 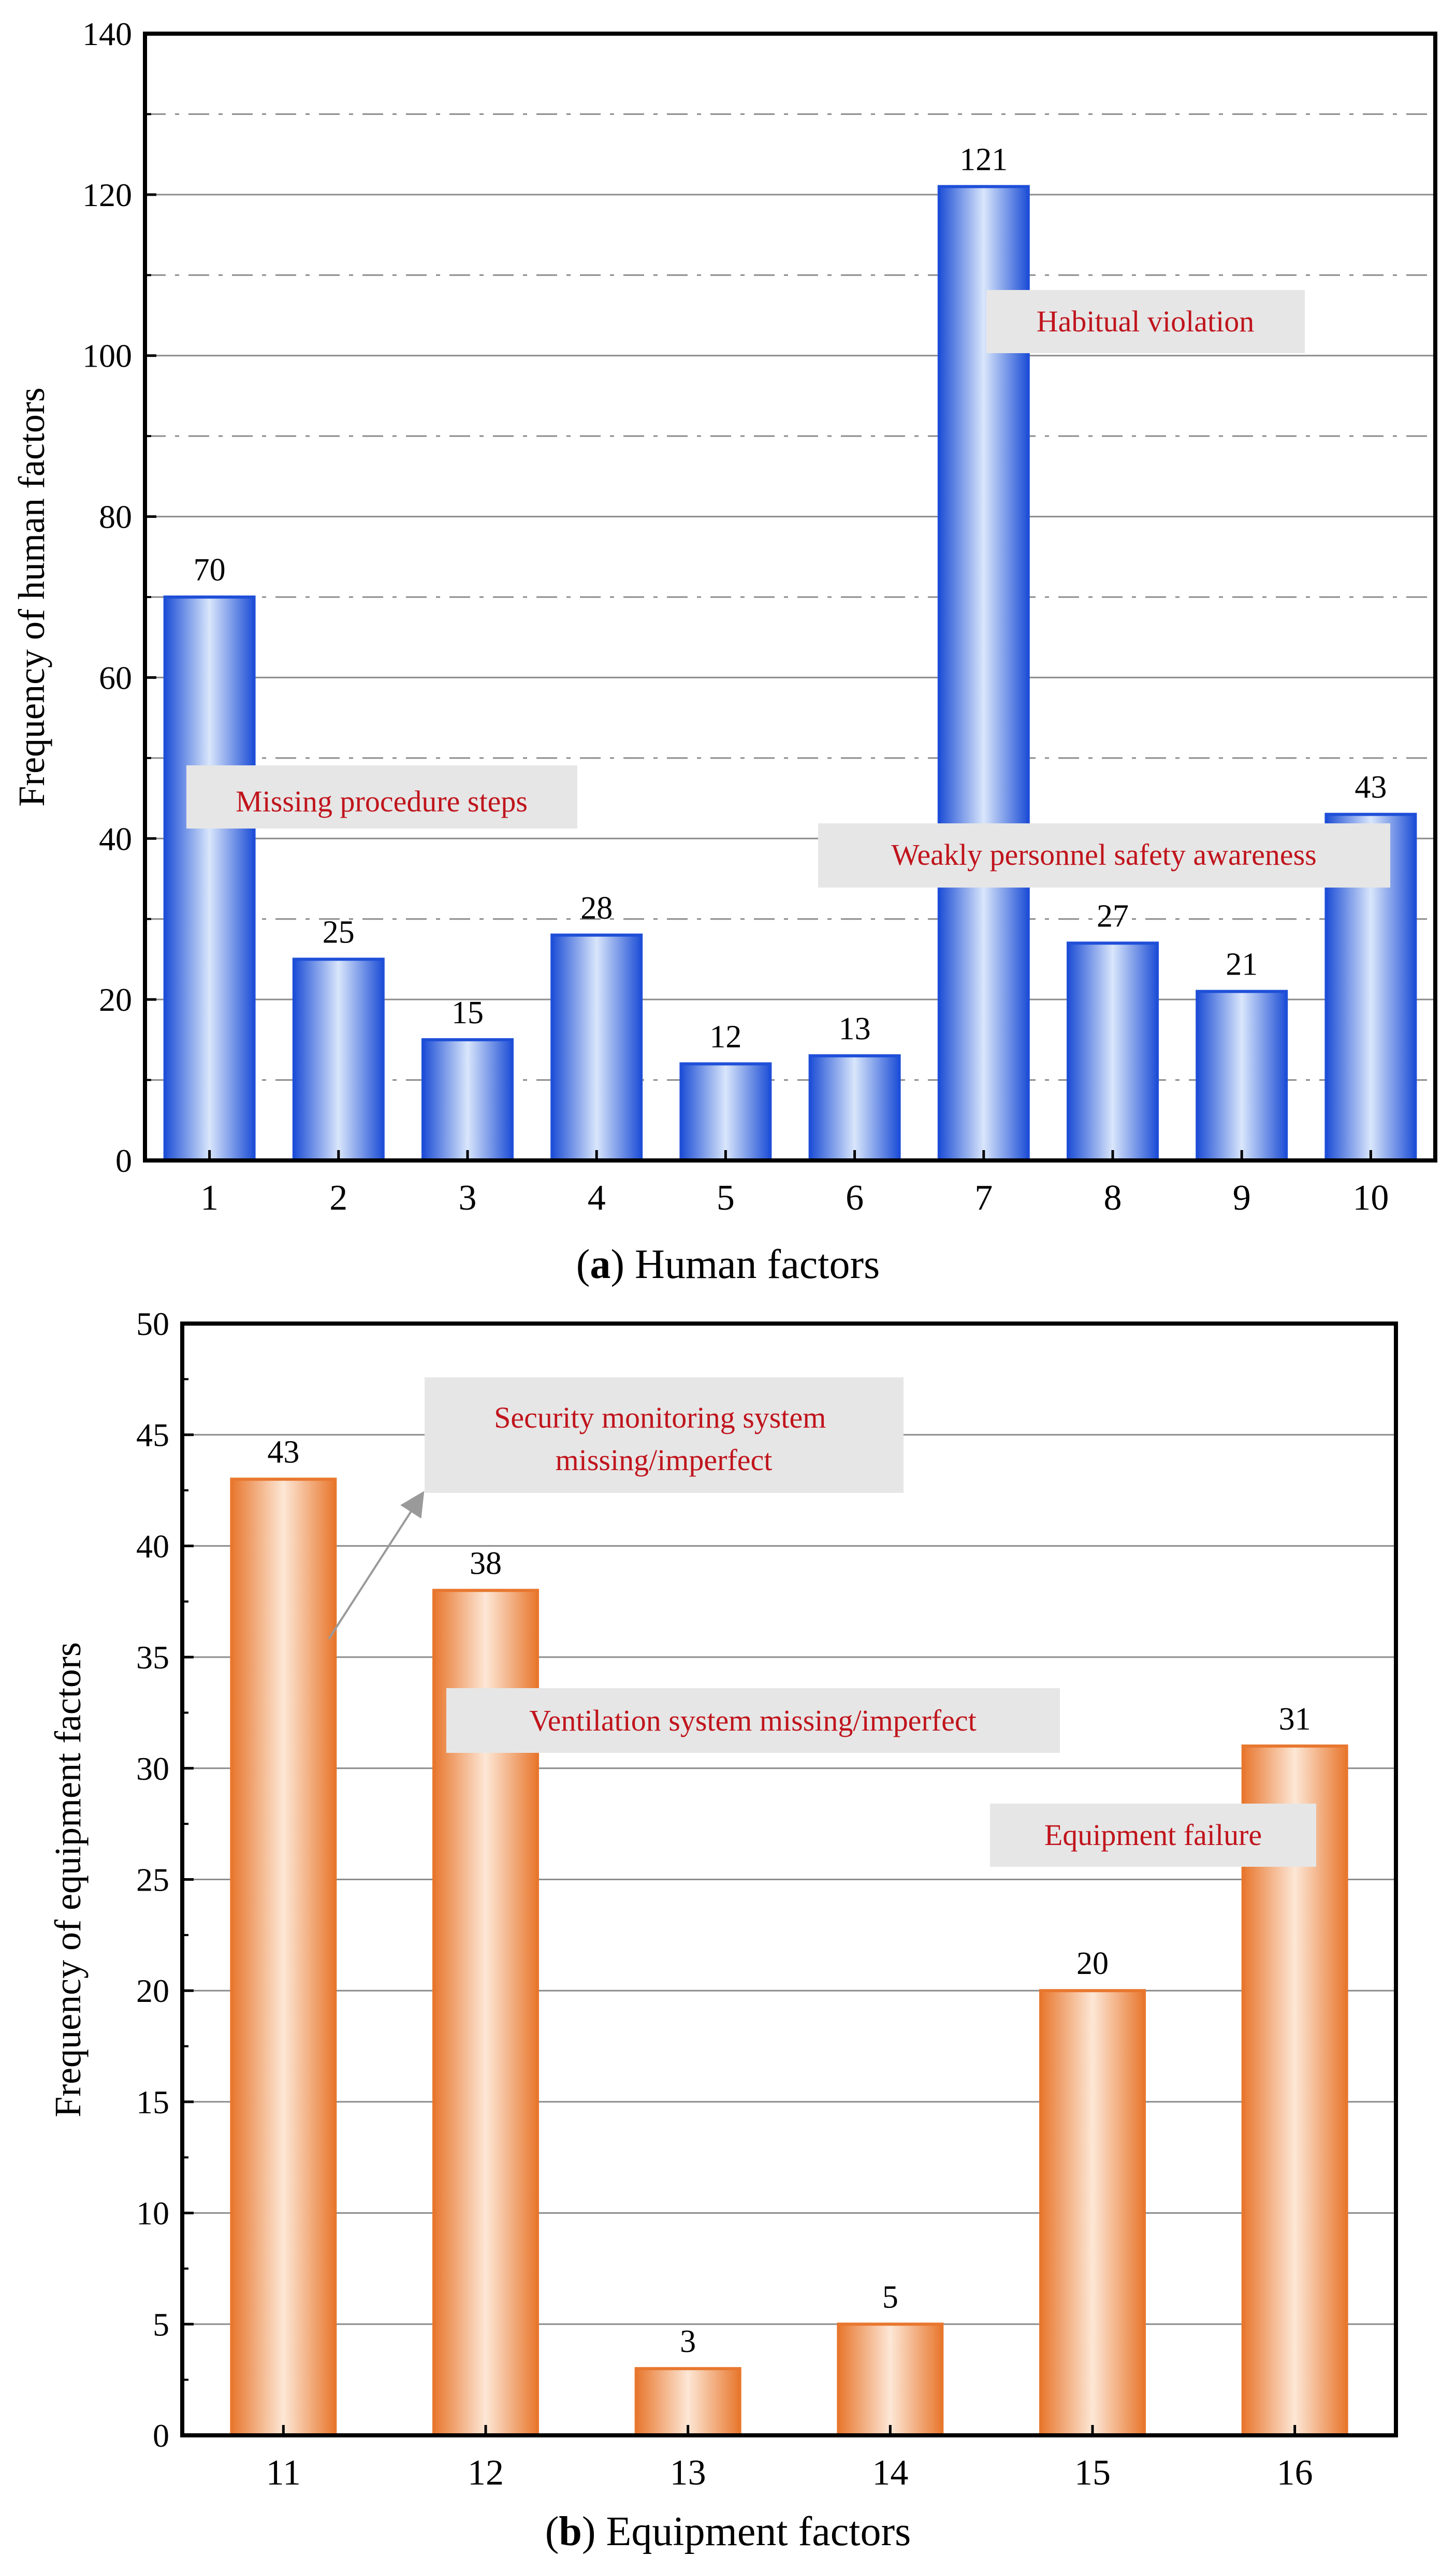 I want to click on y-tick-label: 120, so click(x=107, y=195).